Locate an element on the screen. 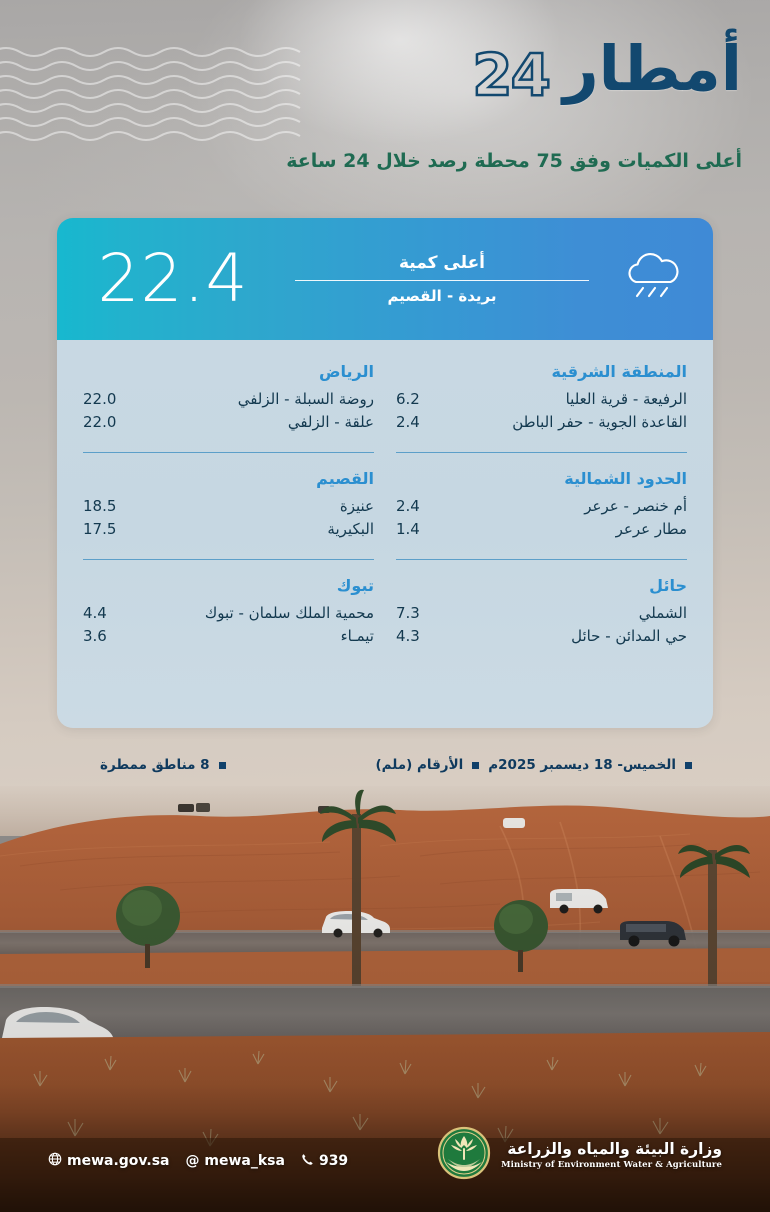 This screenshot has width=770, height=1212. social-handle: @ mewa_ksa is located at coordinates (235, 1161).